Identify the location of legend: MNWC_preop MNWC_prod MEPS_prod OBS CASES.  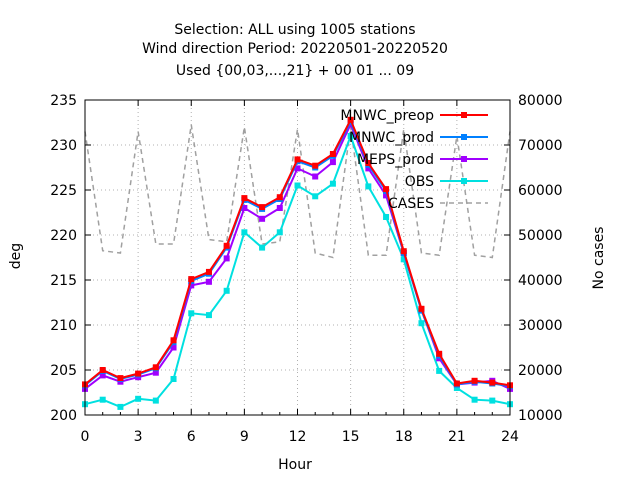
(414, 160).